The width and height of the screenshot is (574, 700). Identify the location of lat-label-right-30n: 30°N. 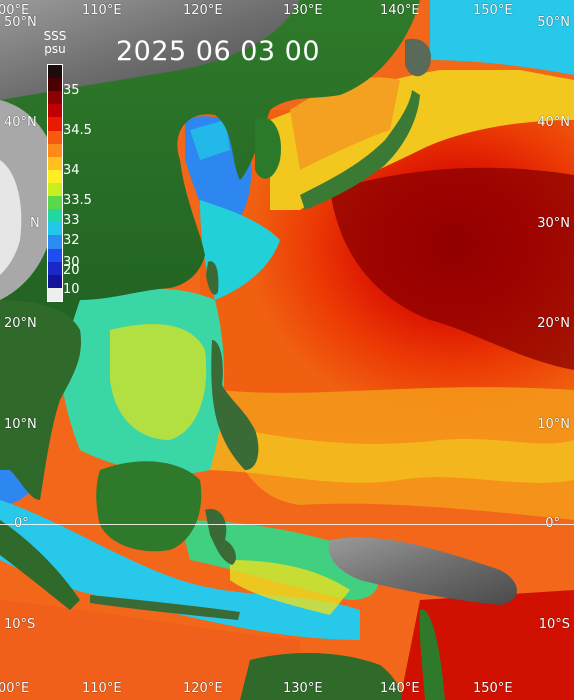
(553, 223).